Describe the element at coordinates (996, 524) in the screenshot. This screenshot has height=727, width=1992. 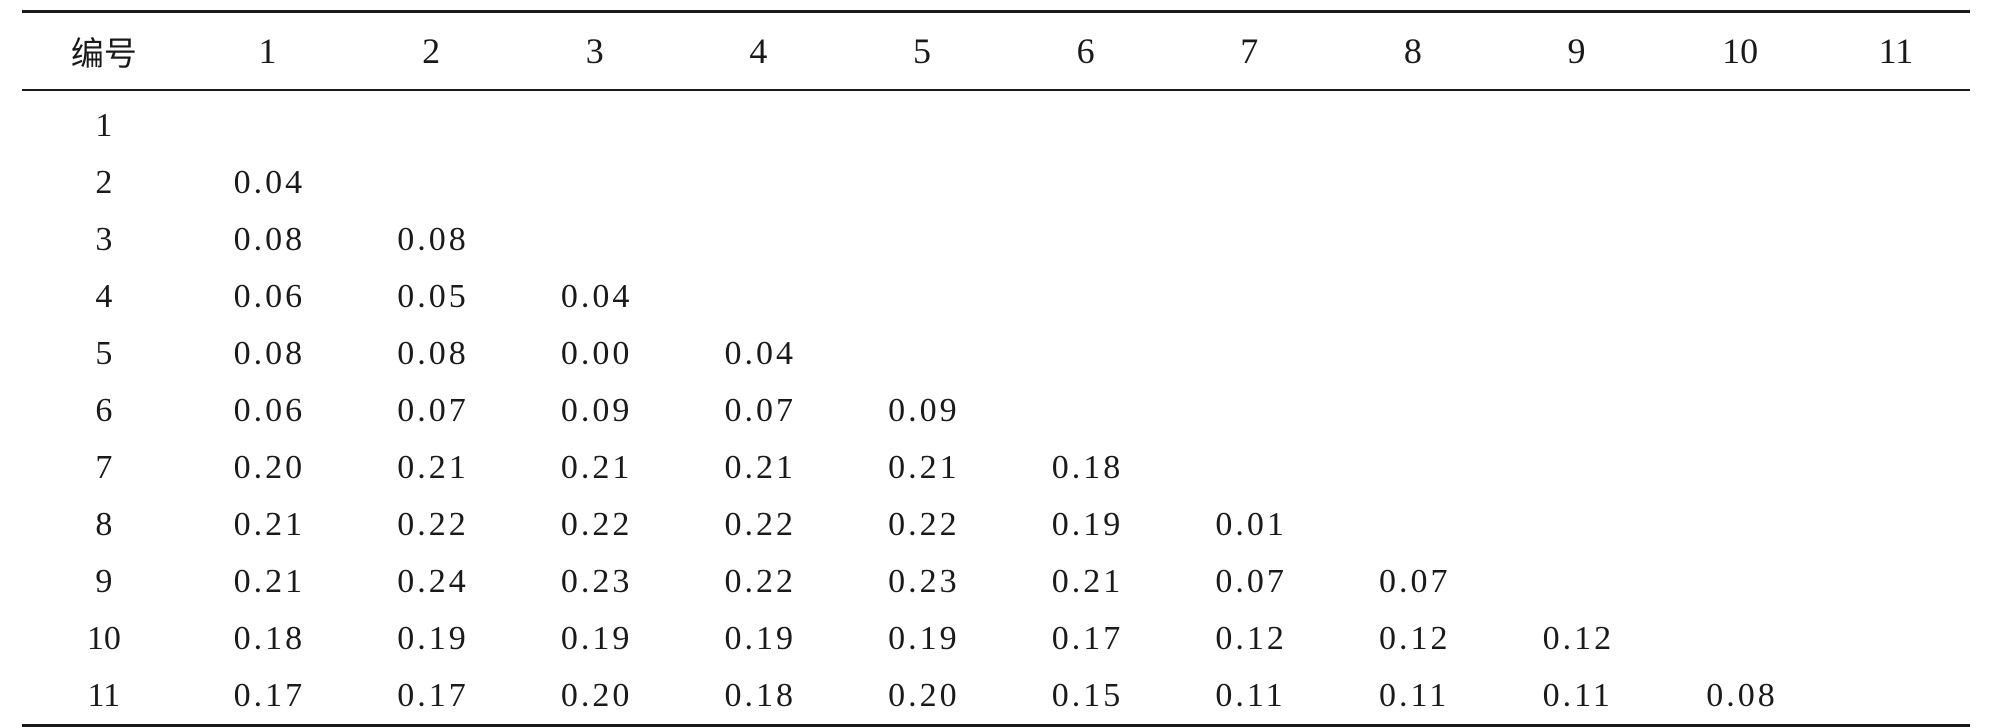
I see `table-row: 8 0.21 0.22 0.22 0.22 0.22 0.19 0.01` at that location.